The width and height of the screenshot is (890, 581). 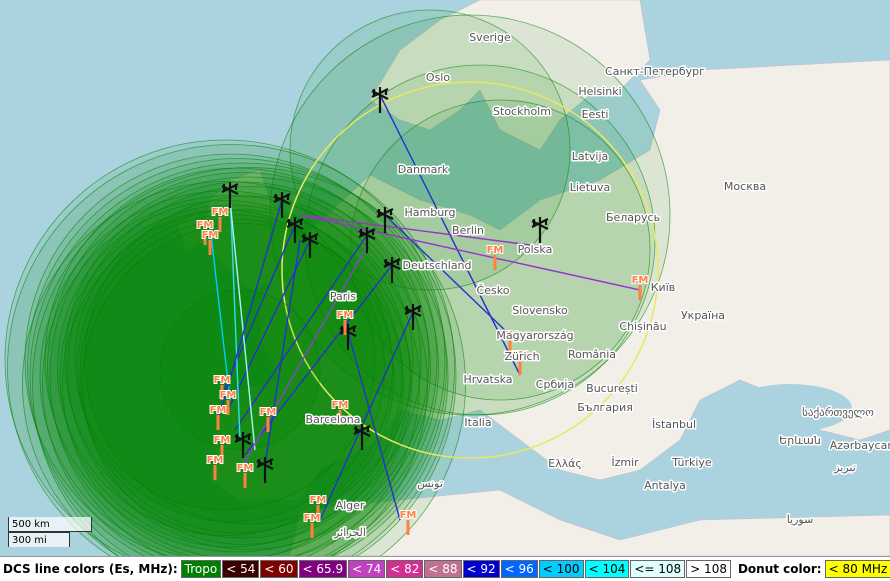 I want to click on place-label: سوريا, so click(x=800, y=519).